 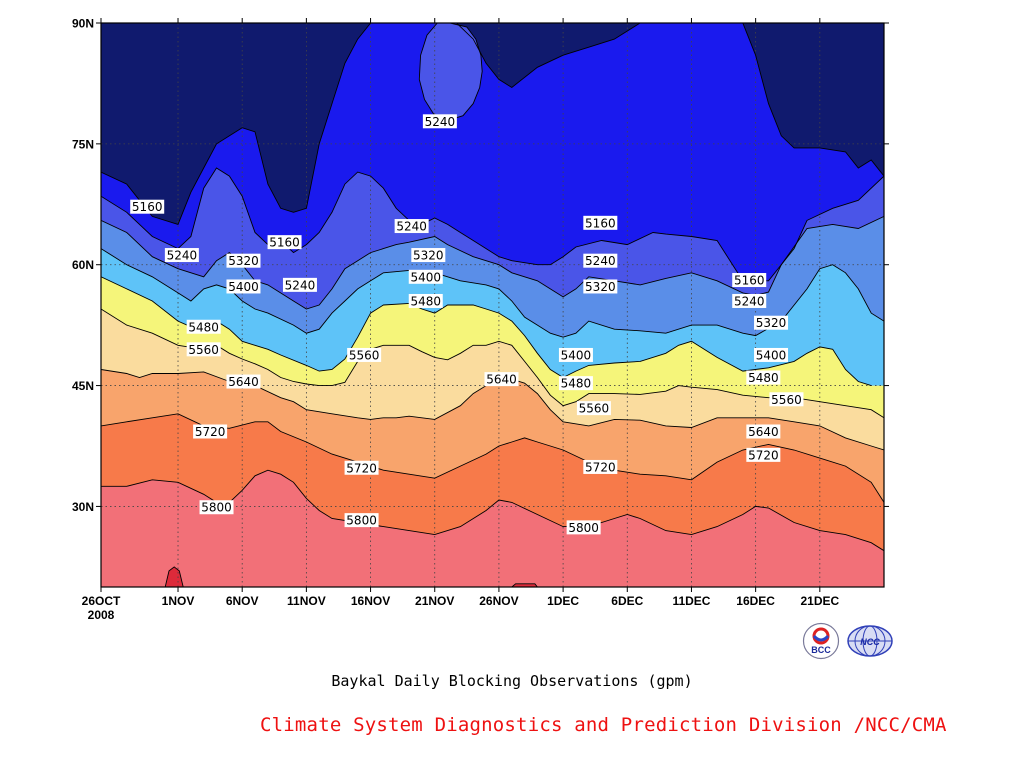 I want to click on bcc-logo: BCC, so click(x=821, y=641).